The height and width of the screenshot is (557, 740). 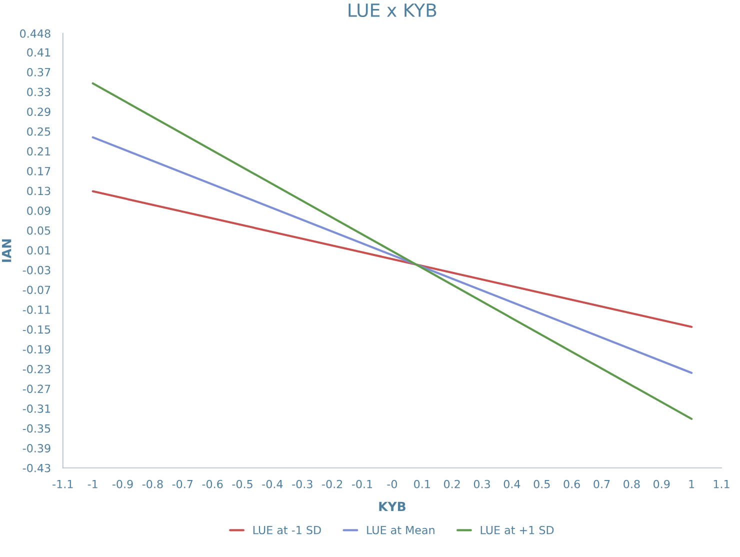 I want to click on legend-label: LUE at -1 SD, so click(x=287, y=530).